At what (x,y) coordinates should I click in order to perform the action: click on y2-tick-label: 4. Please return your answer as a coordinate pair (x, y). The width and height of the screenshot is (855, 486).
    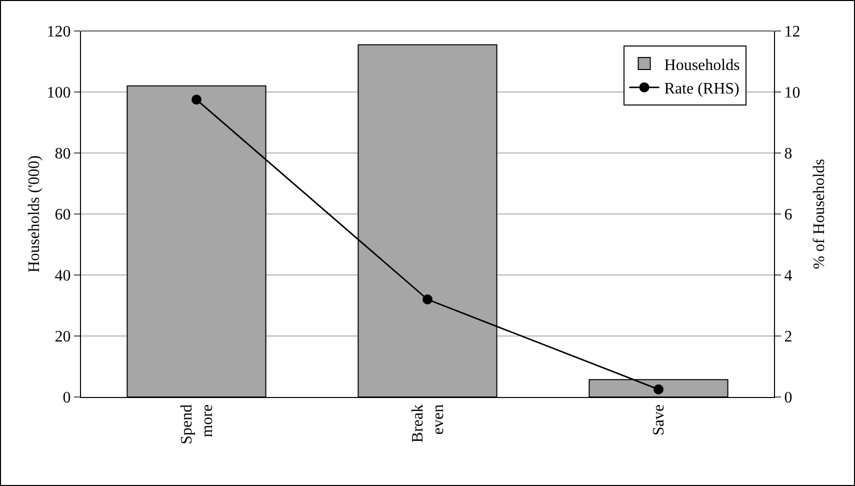
    Looking at the image, I should click on (788, 276).